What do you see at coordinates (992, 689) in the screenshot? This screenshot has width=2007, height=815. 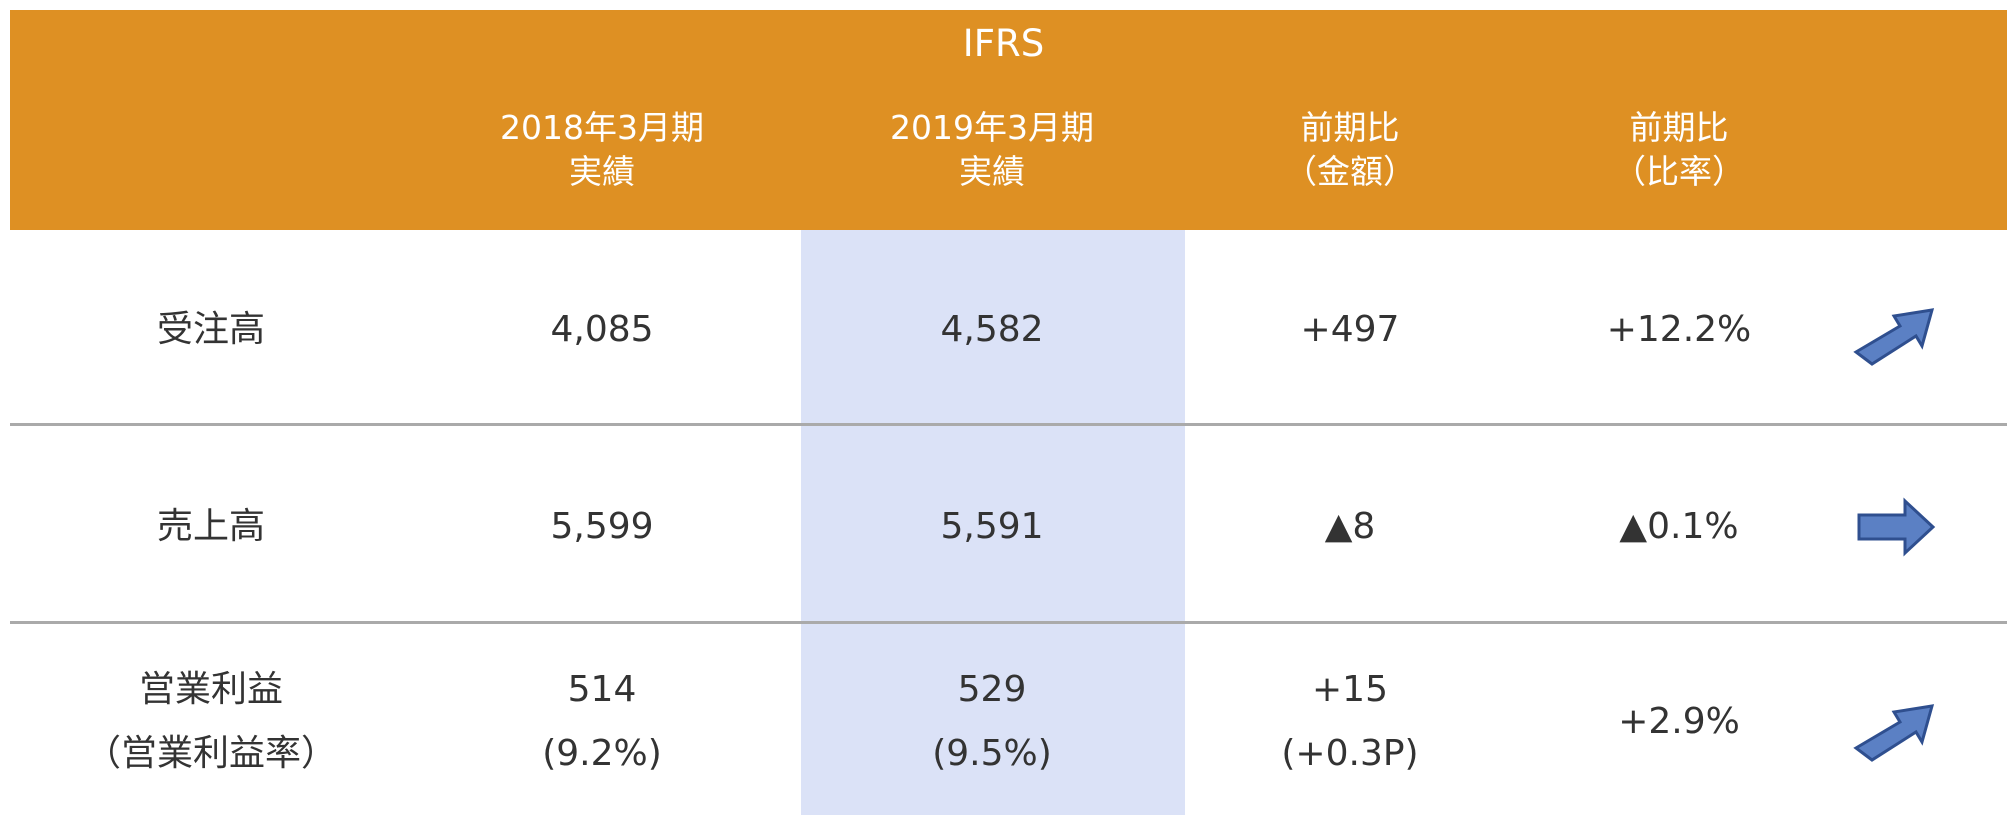 I see `text-line: 529` at bounding box center [992, 689].